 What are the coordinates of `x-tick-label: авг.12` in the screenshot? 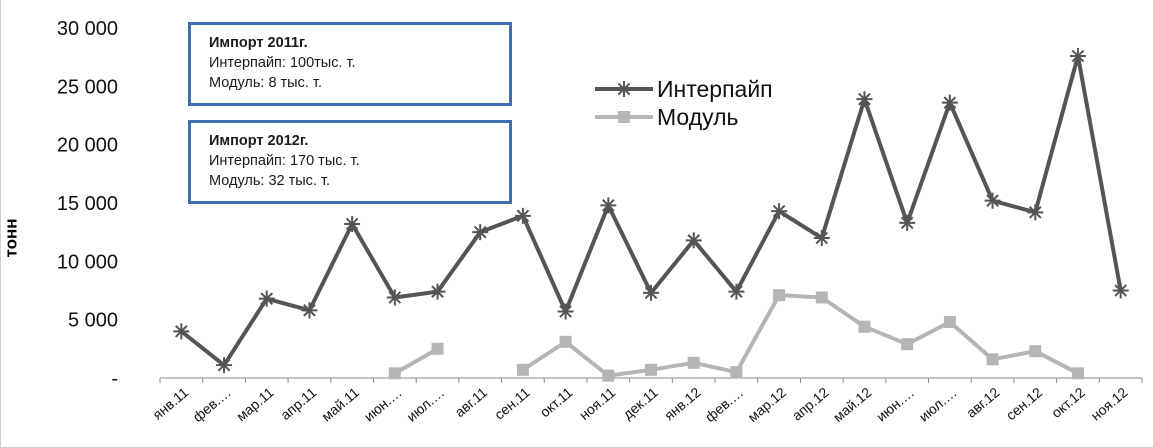 It's located at (983, 402).